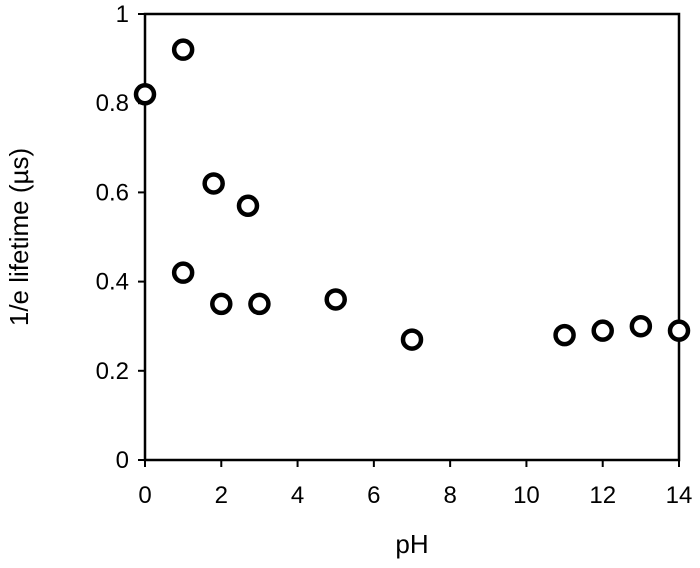 This screenshot has width=700, height=568. What do you see at coordinates (373, 495) in the screenshot?
I see `x-tick-label: 6` at bounding box center [373, 495].